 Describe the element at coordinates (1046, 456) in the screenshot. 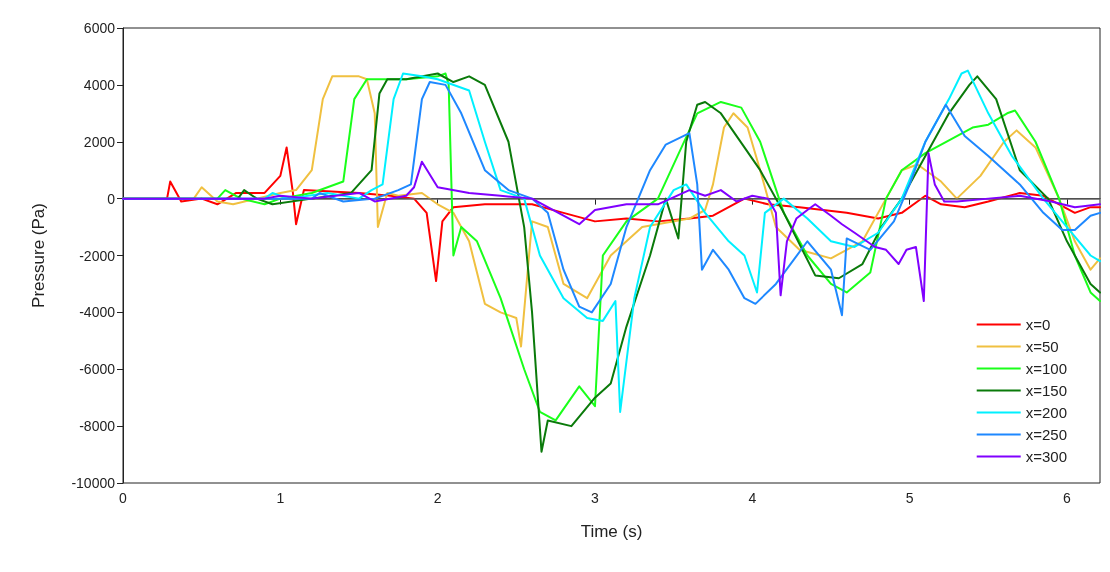

I see `legend-label: x=300` at that location.